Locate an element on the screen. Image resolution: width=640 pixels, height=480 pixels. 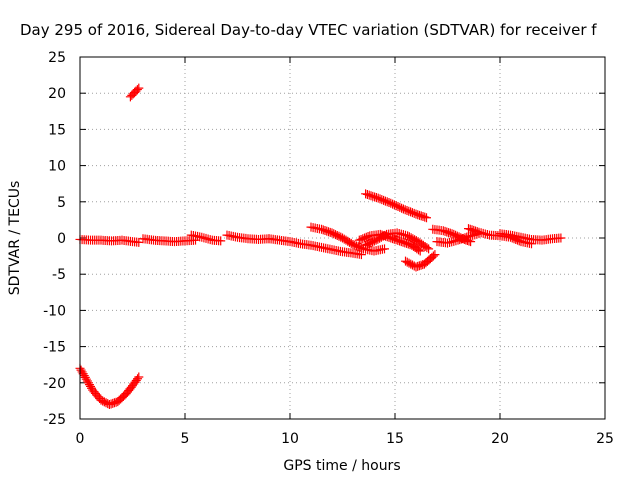
x-tick-label: 15 is located at coordinates (395, 439).